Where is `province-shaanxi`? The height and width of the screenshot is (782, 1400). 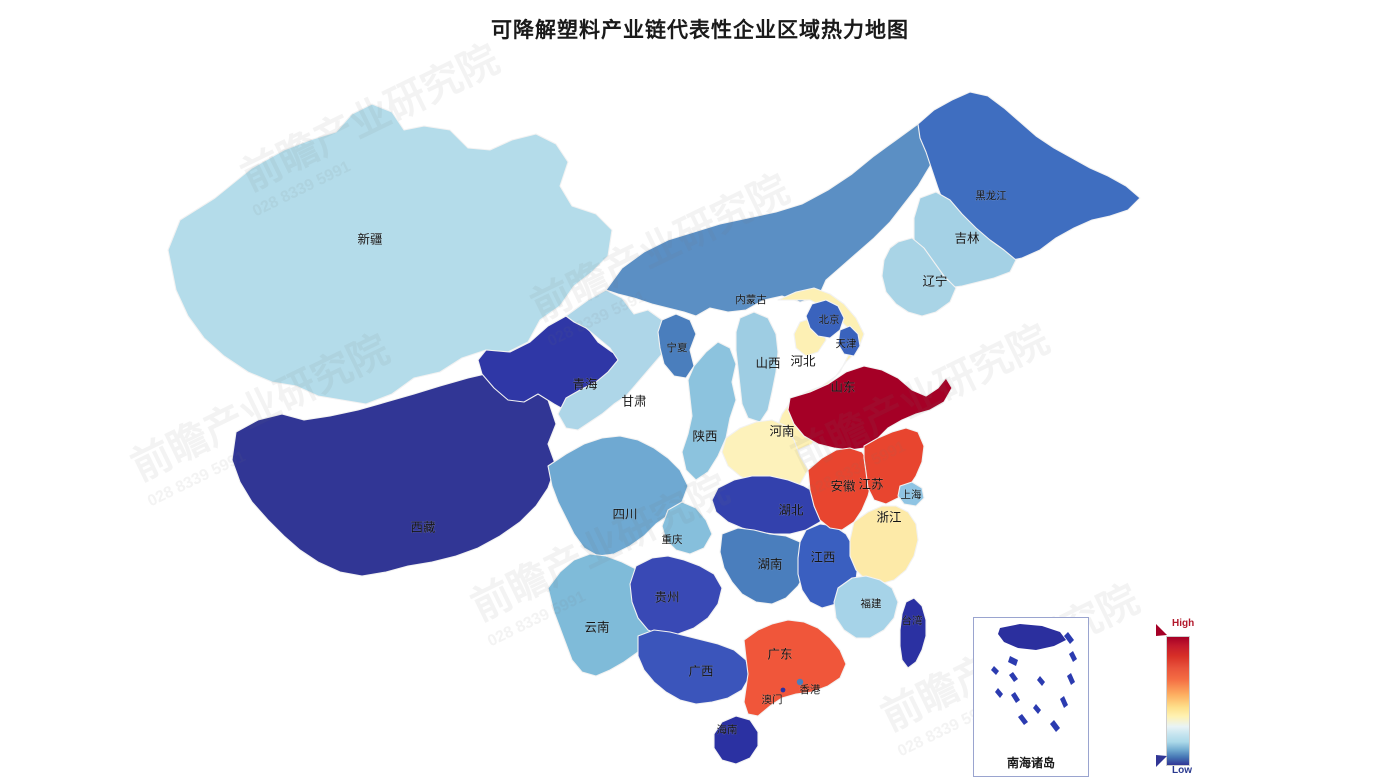
province-shaanxi is located at coordinates (709, 411).